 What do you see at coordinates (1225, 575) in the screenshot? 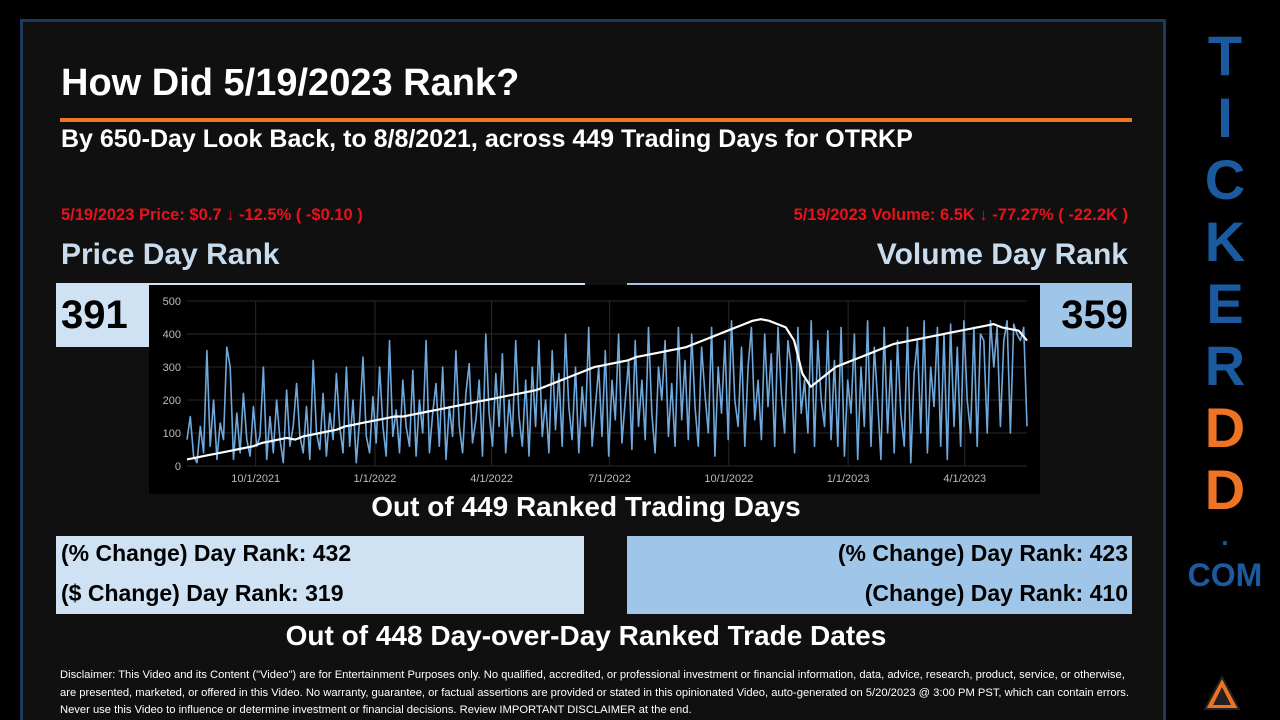
I see `side-brand-suffix: COM` at bounding box center [1225, 575].